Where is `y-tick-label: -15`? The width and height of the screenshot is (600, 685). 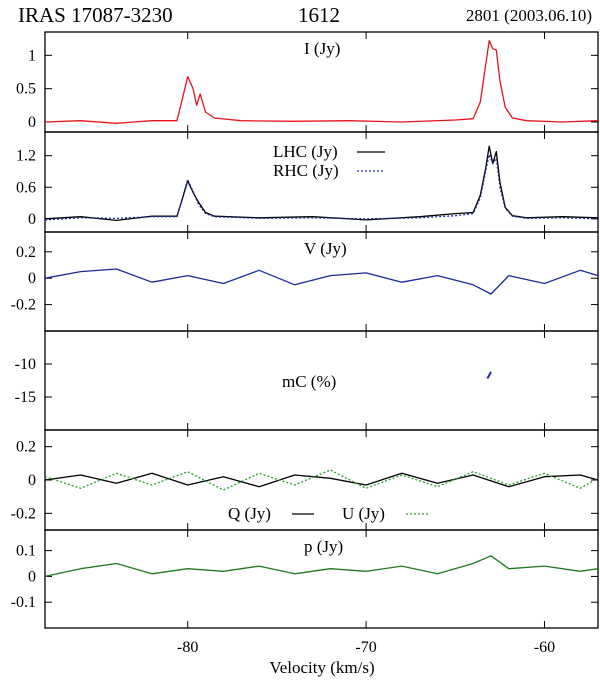 y-tick-label: -15 is located at coordinates (25, 397).